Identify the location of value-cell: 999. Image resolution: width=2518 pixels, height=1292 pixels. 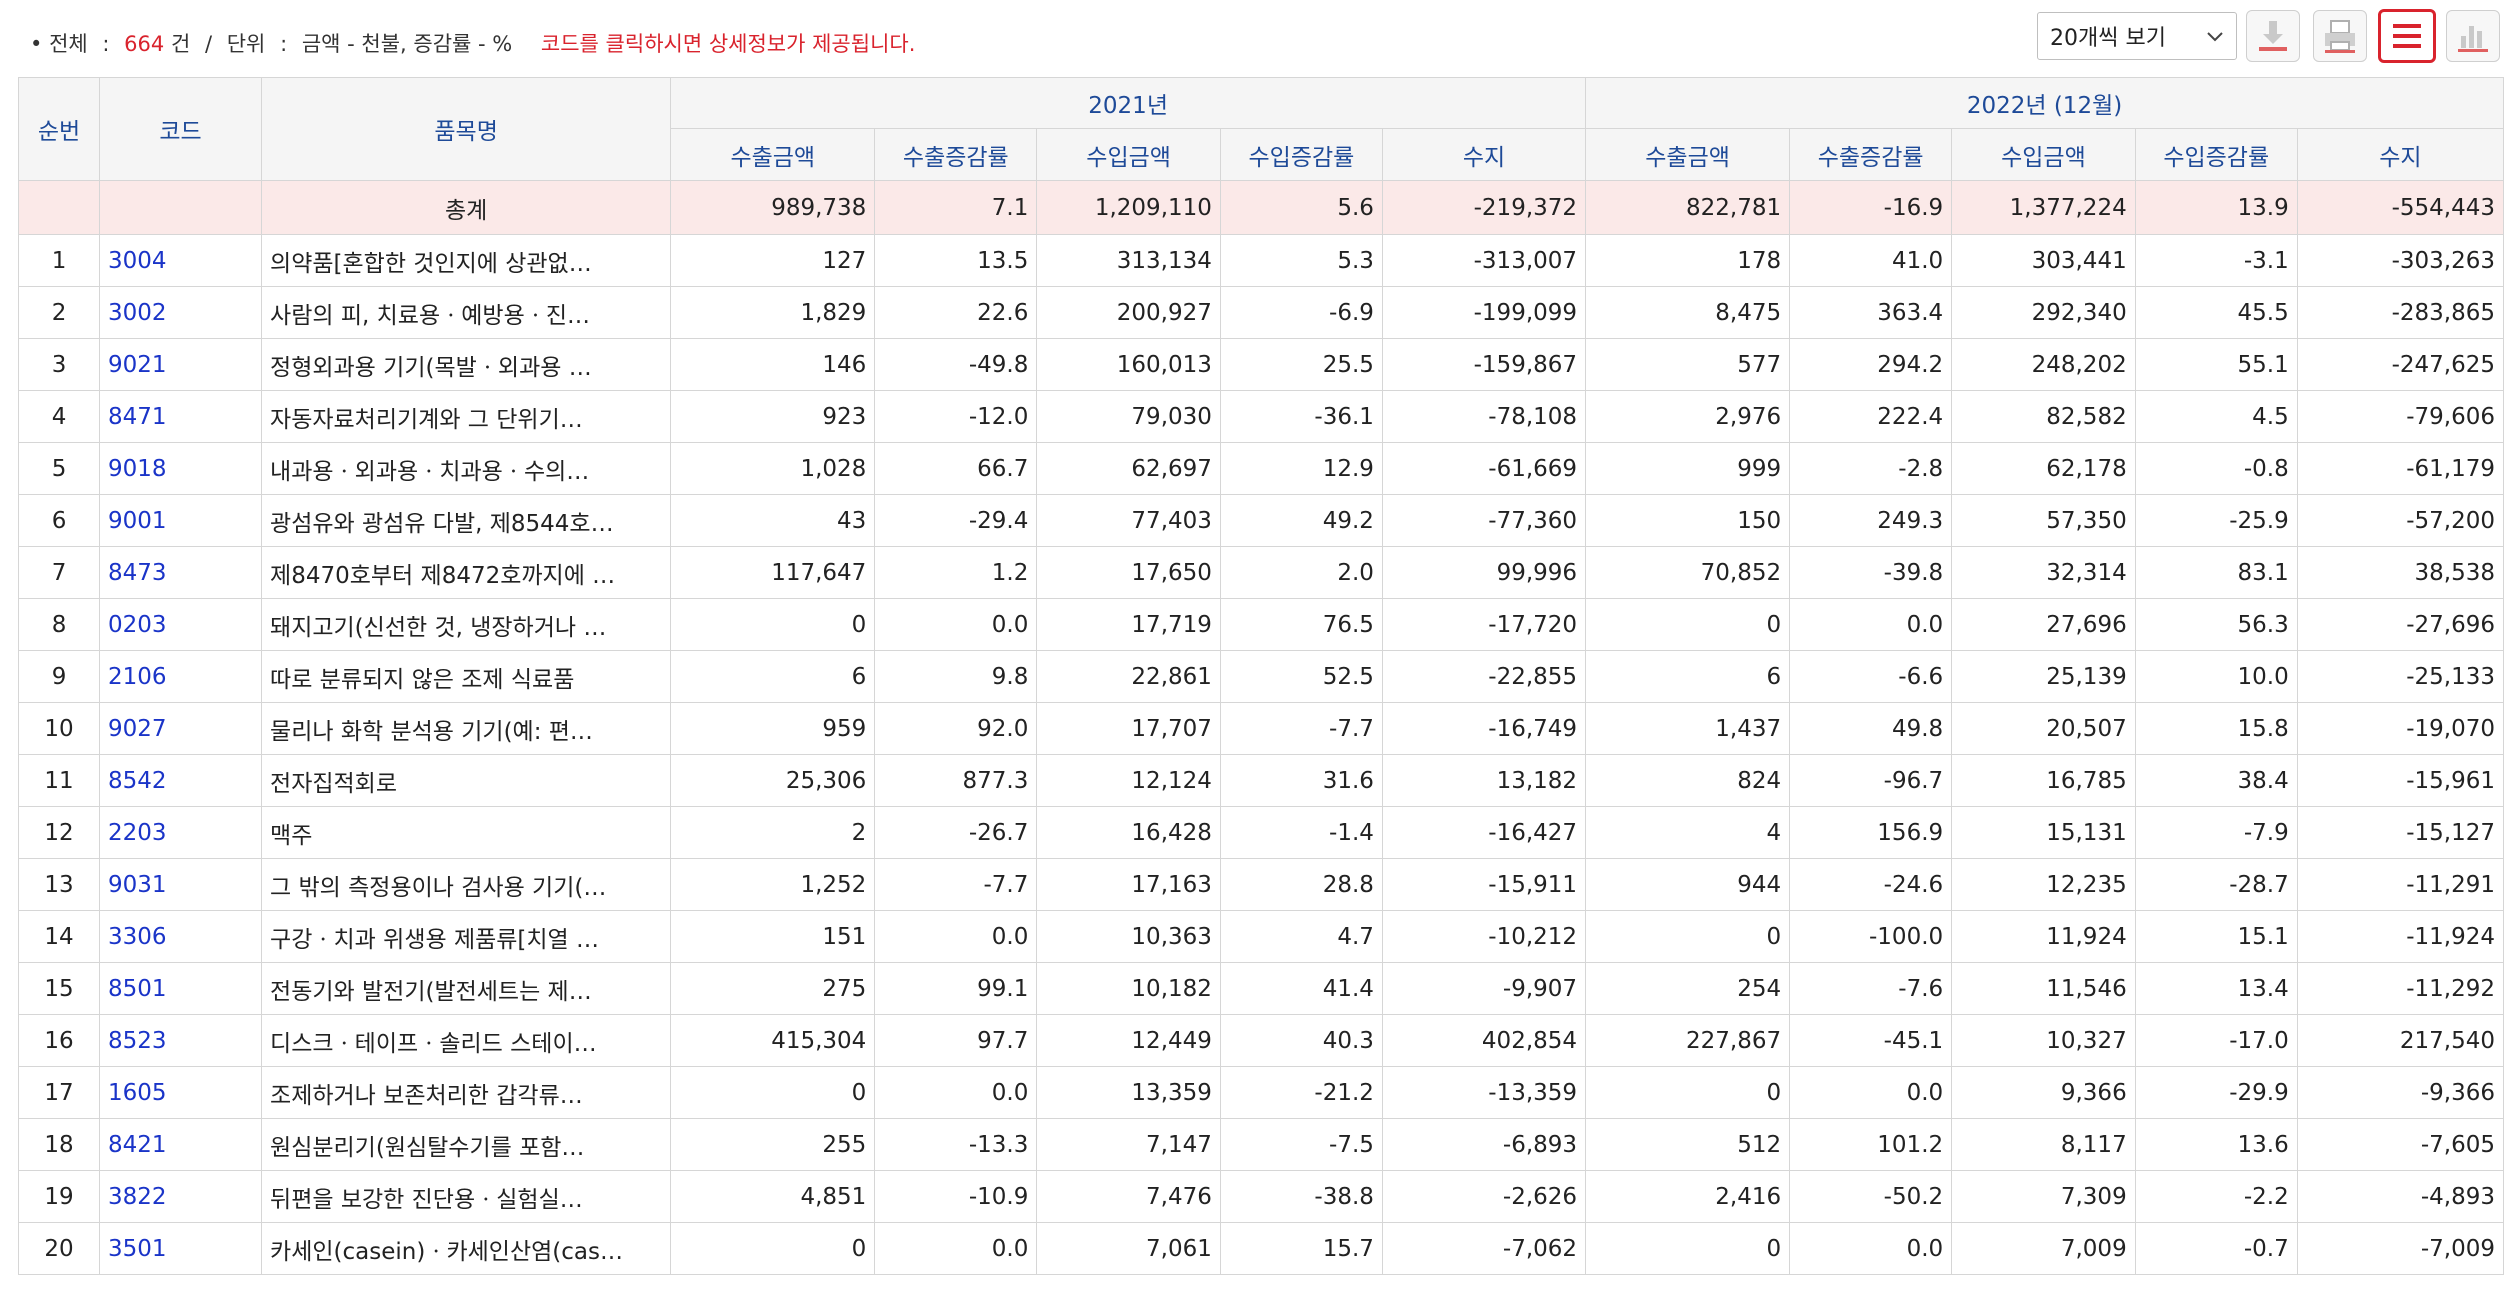
(1688, 468).